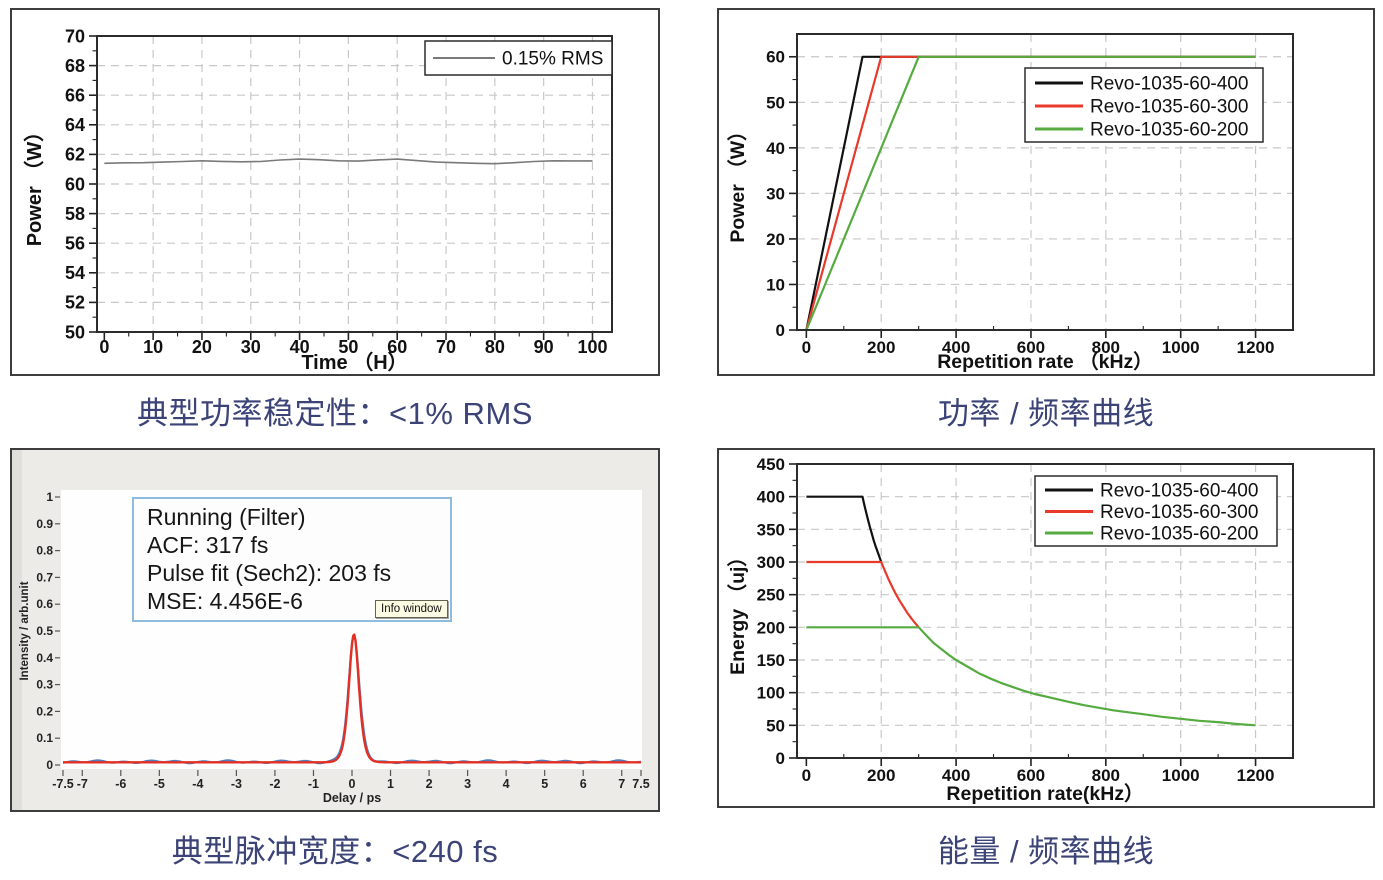 The width and height of the screenshot is (1383, 880). What do you see at coordinates (251, 347) in the screenshot?
I see `x-tick-label: 30` at bounding box center [251, 347].